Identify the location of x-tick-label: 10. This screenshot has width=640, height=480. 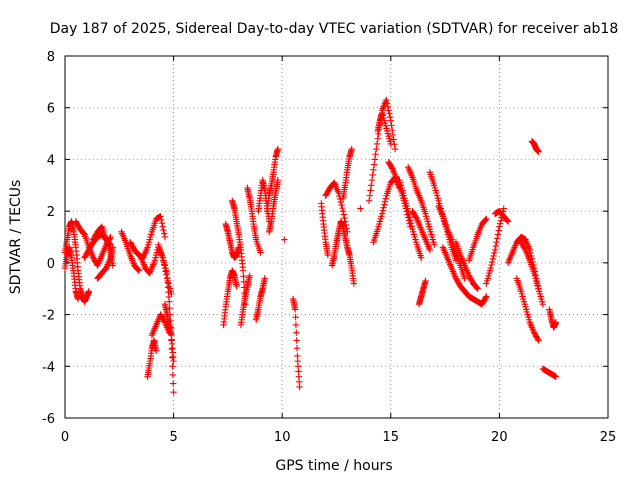
(282, 437).